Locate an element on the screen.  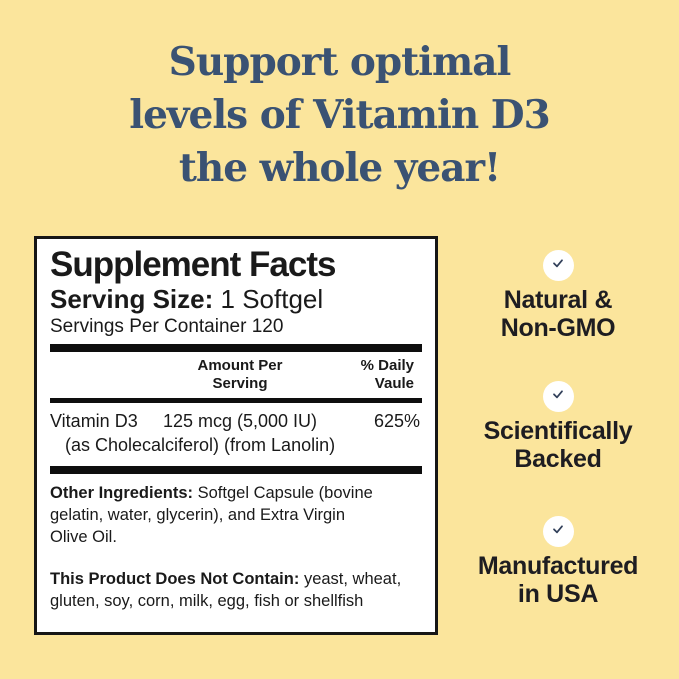
divider-thick-top is located at coordinates (236, 348).